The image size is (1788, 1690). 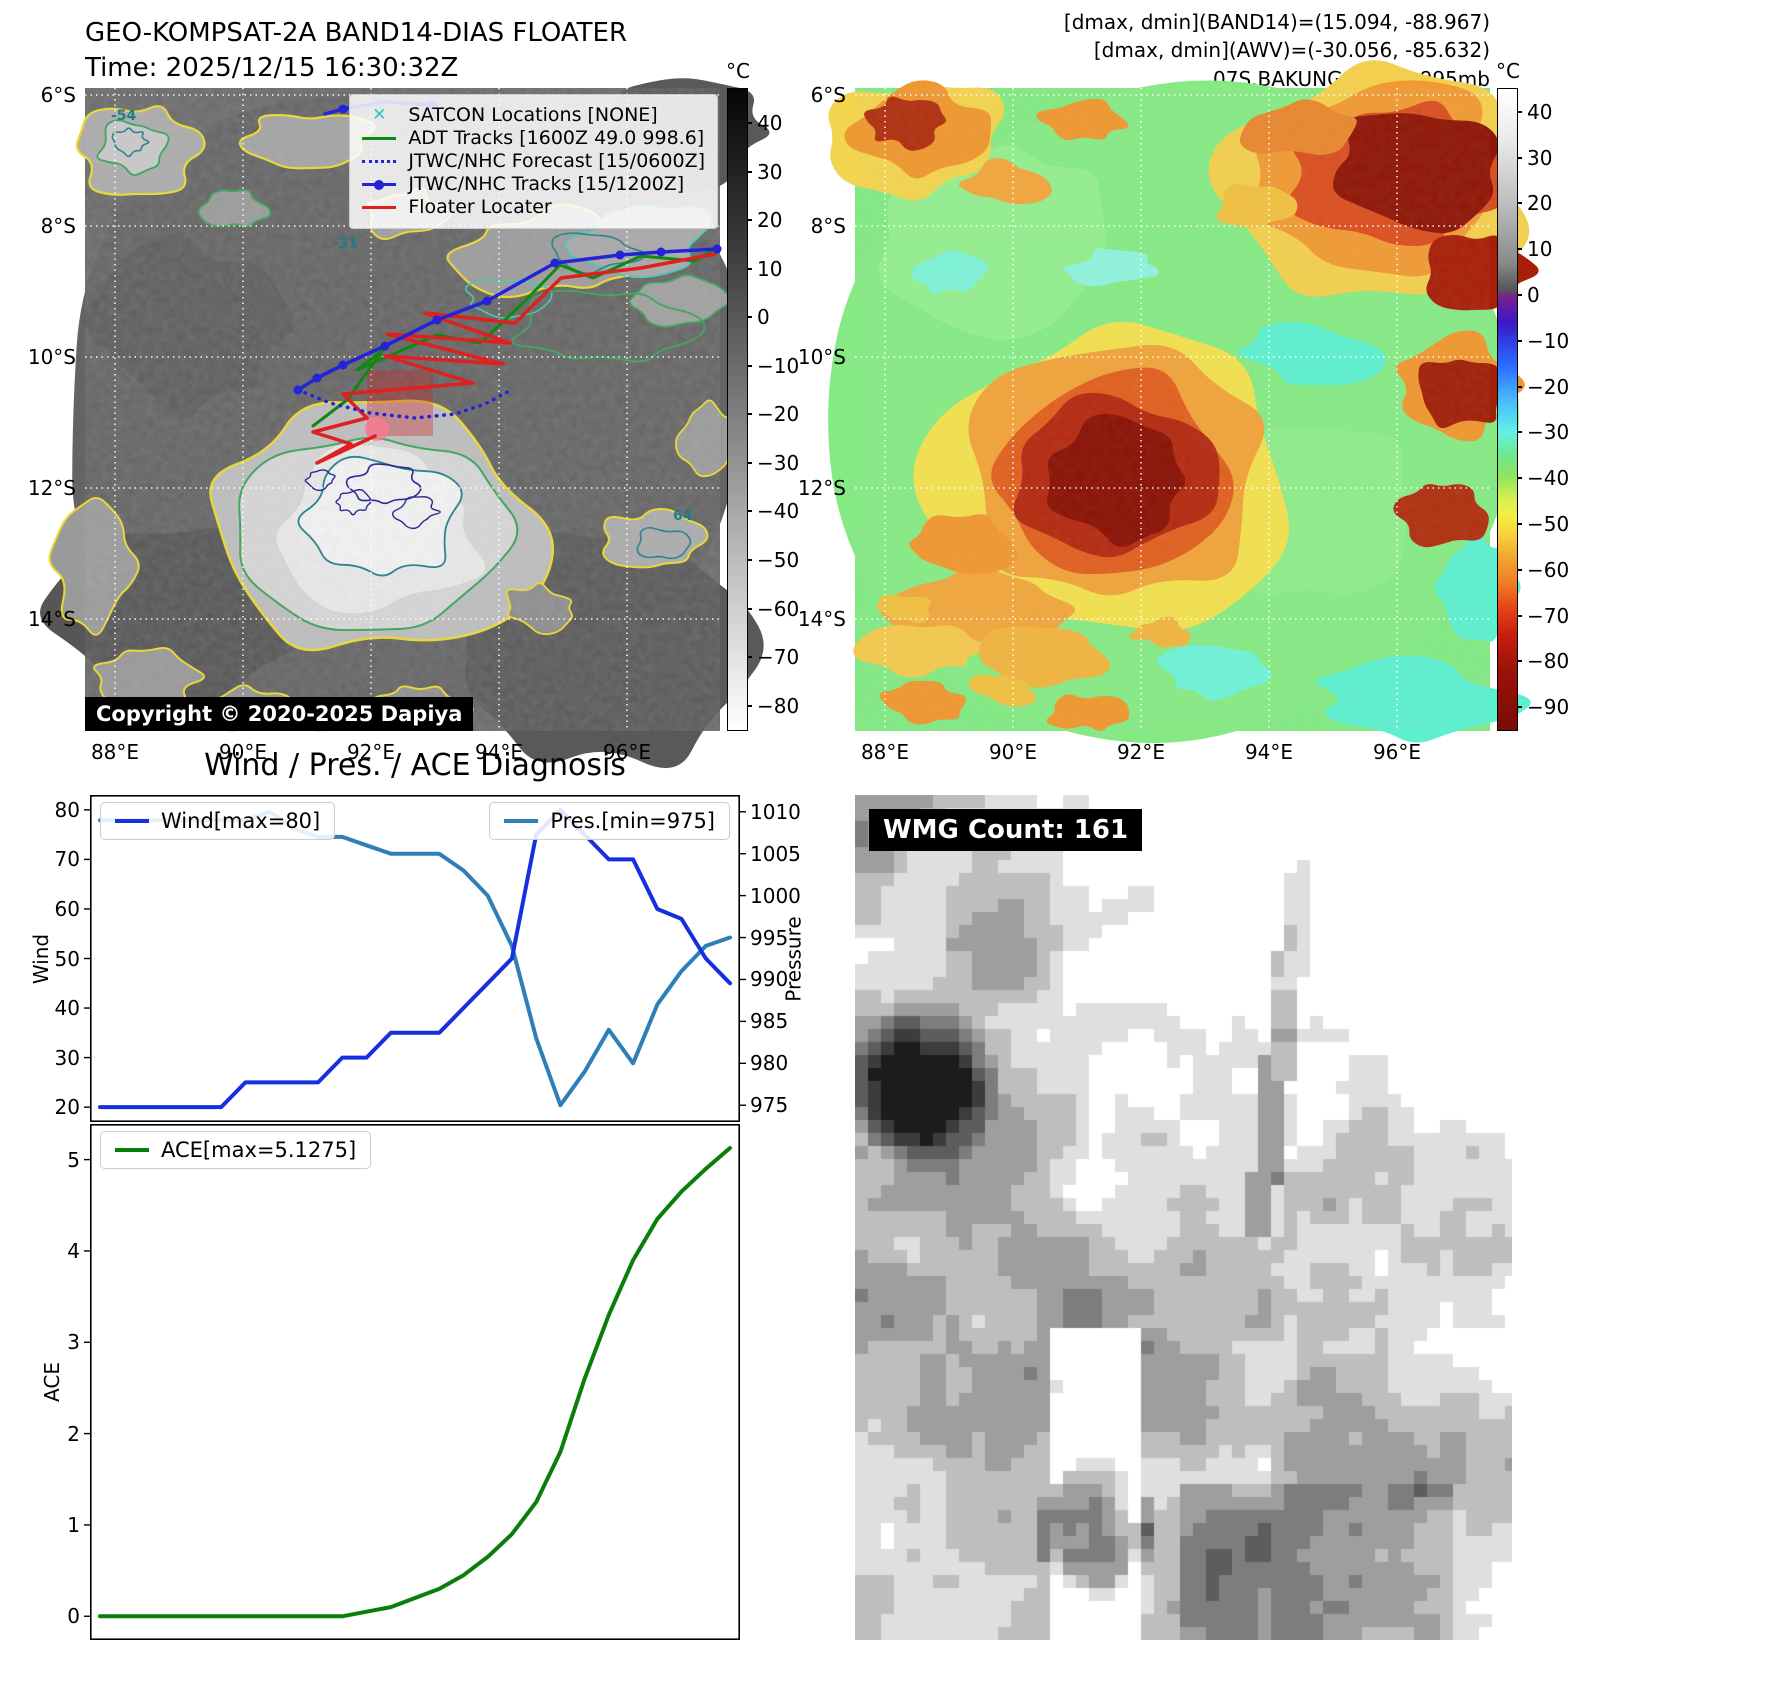 I want to click on y-tick-label: 1005, so click(x=775, y=853).